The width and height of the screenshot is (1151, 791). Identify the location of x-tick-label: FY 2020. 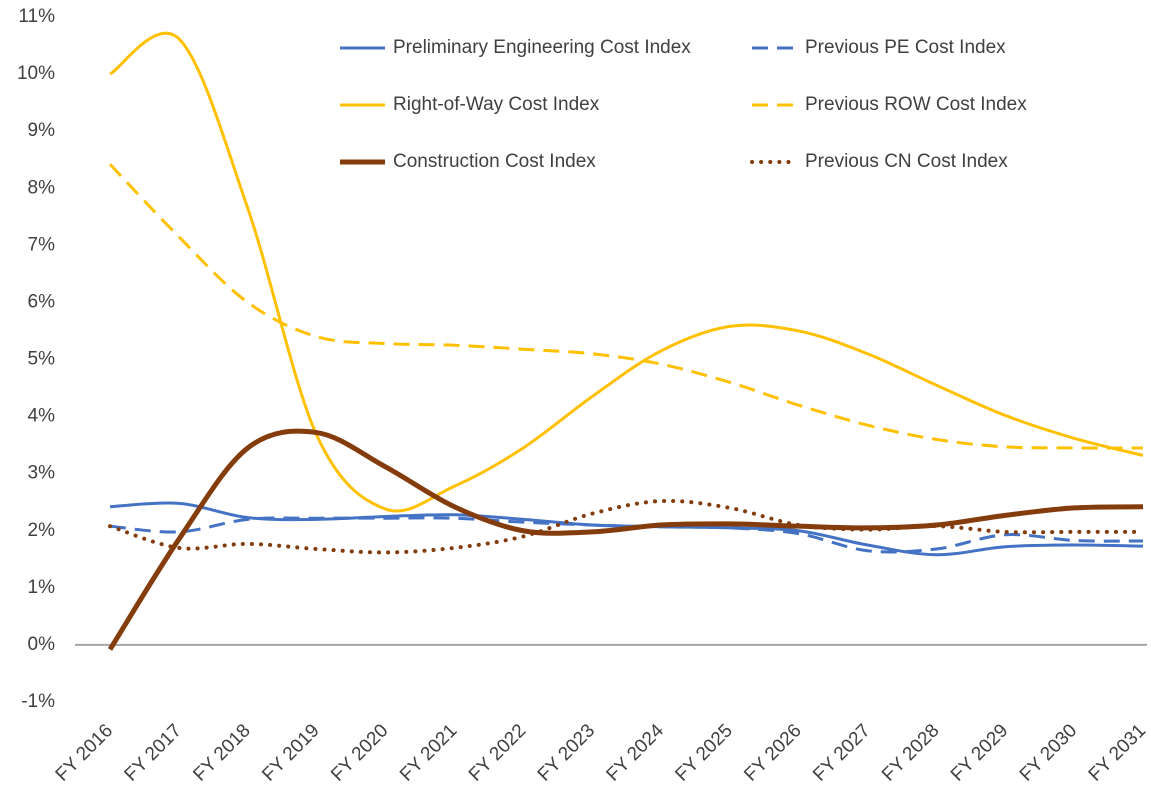
(359, 752).